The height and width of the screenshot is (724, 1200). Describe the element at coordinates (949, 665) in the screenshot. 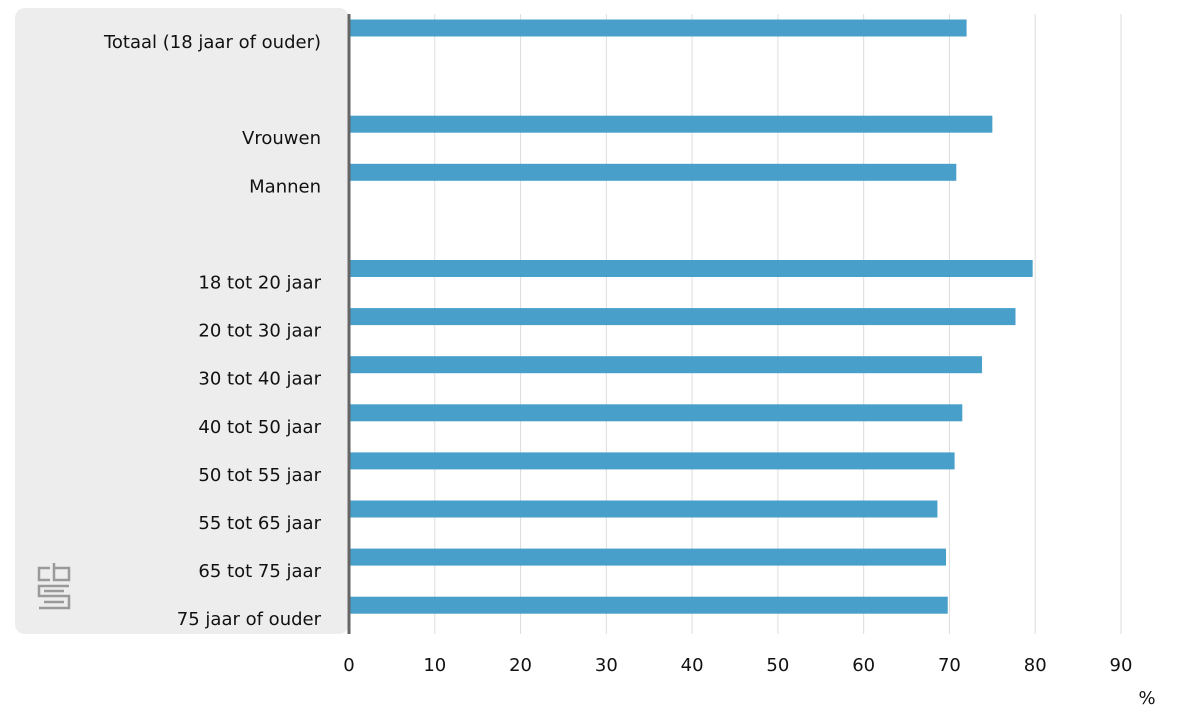

I see `x-tick-label: 70` at that location.